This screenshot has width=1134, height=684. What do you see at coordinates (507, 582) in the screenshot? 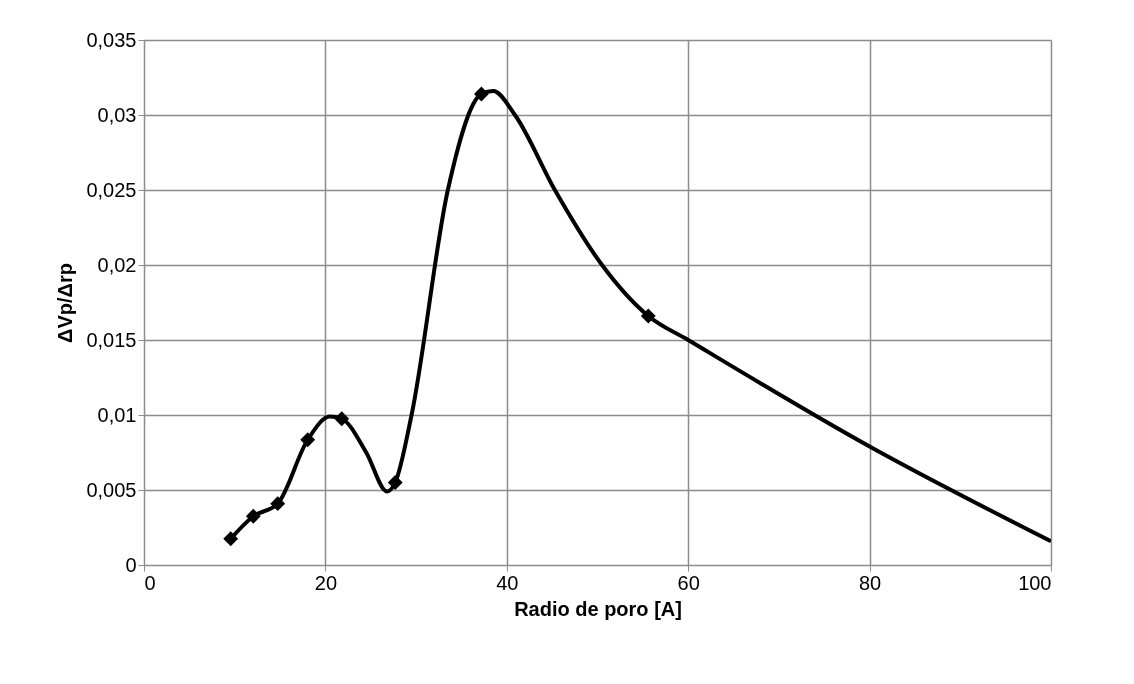
I see `x-tick-label: 40` at bounding box center [507, 582].